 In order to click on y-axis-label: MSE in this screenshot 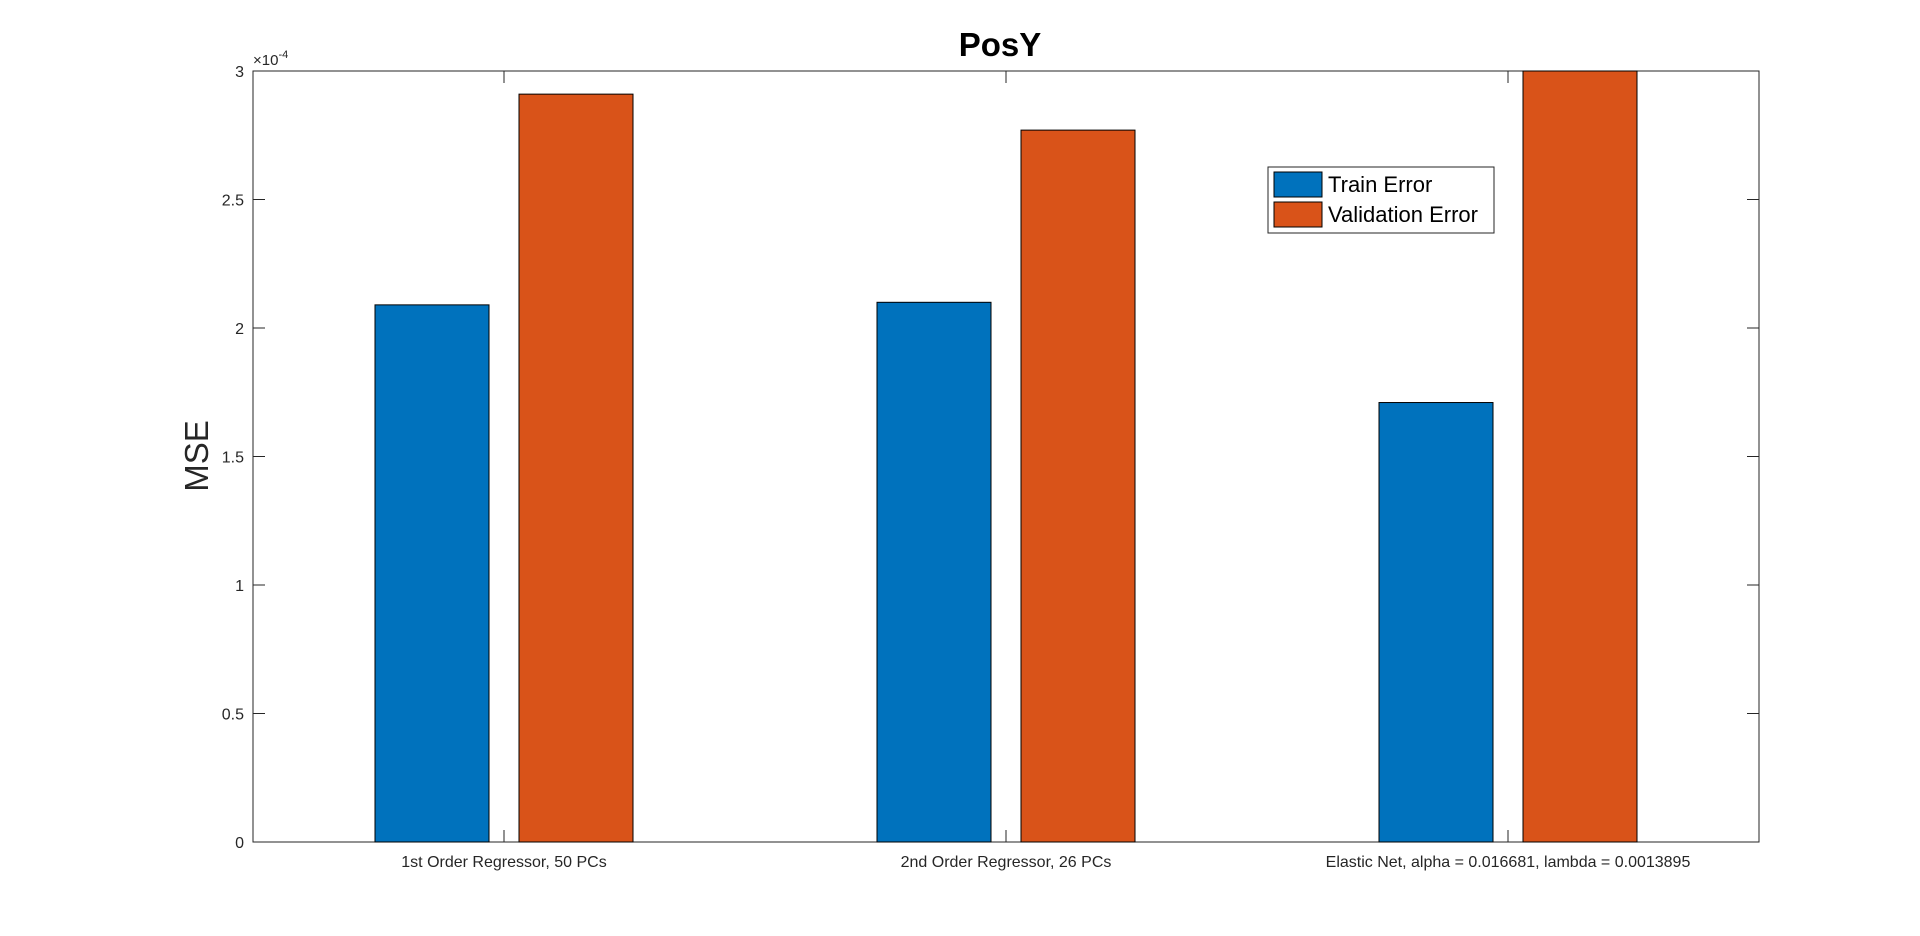, I will do `click(196, 456)`.